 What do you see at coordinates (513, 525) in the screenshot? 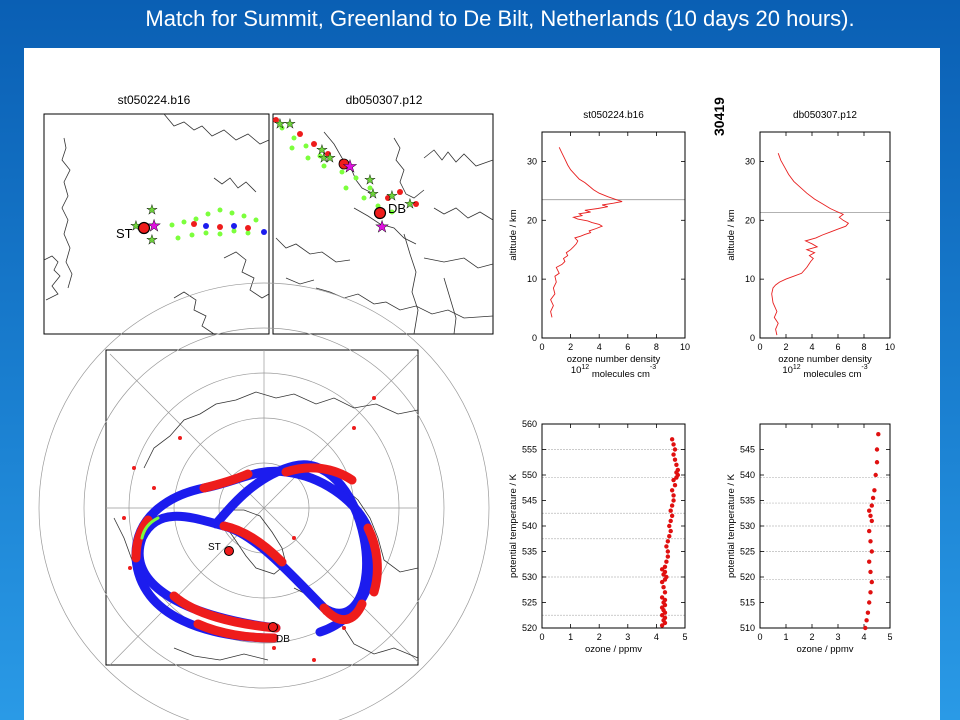
I see `y-axis-label: potential temperature / K` at bounding box center [513, 525].